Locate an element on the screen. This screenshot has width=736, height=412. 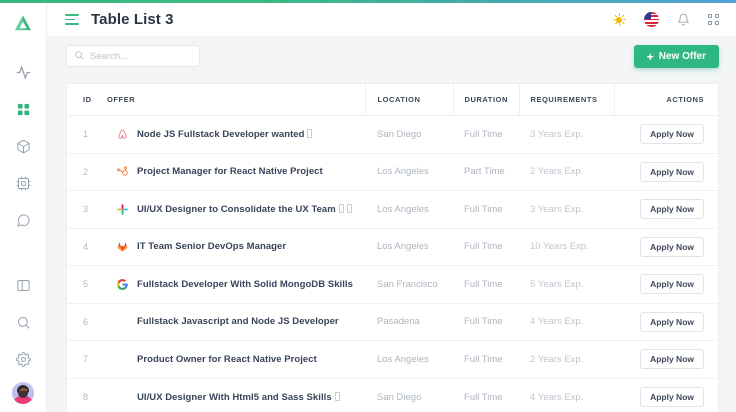
column-header-duration: DURATION is located at coordinates (485, 100).